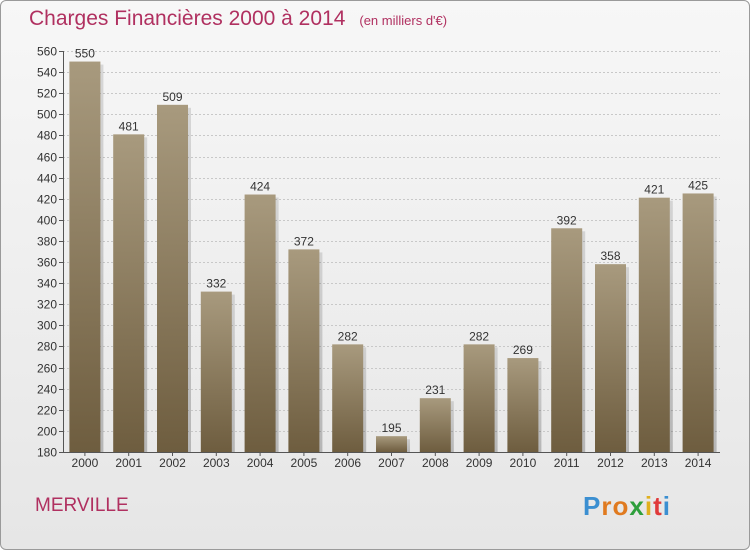 The width and height of the screenshot is (750, 550). What do you see at coordinates (698, 185) in the screenshot?
I see `bar-value-label: 425` at bounding box center [698, 185].